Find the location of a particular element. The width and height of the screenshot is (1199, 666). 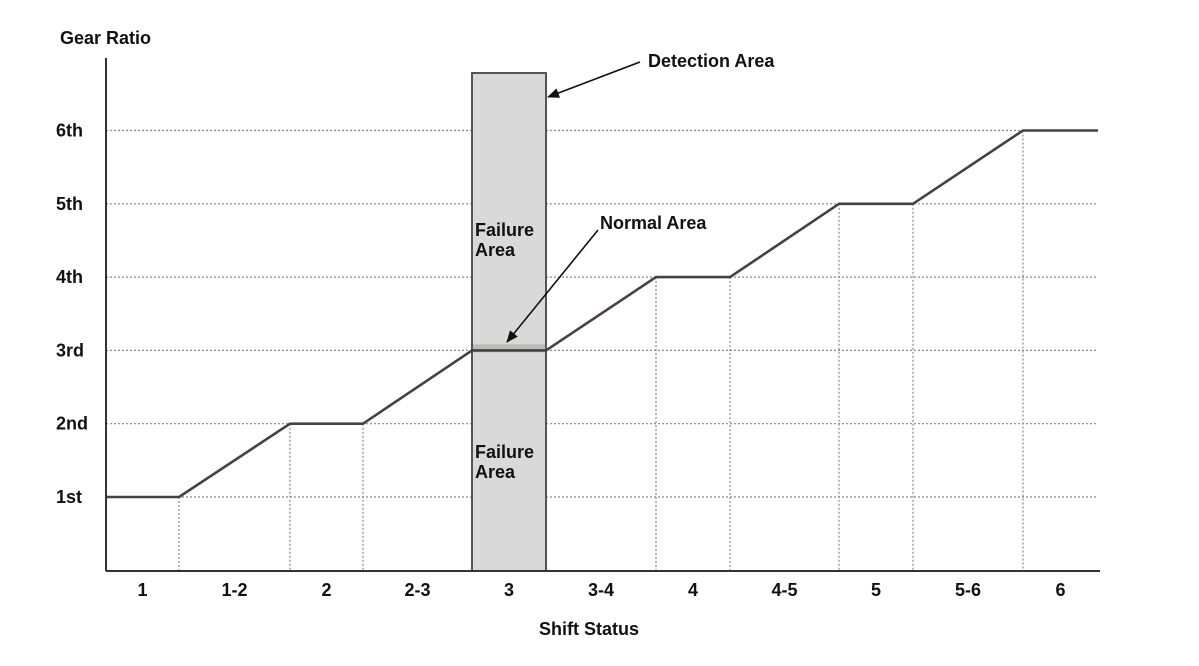

x-tick-label: 3-4 is located at coordinates (601, 590).